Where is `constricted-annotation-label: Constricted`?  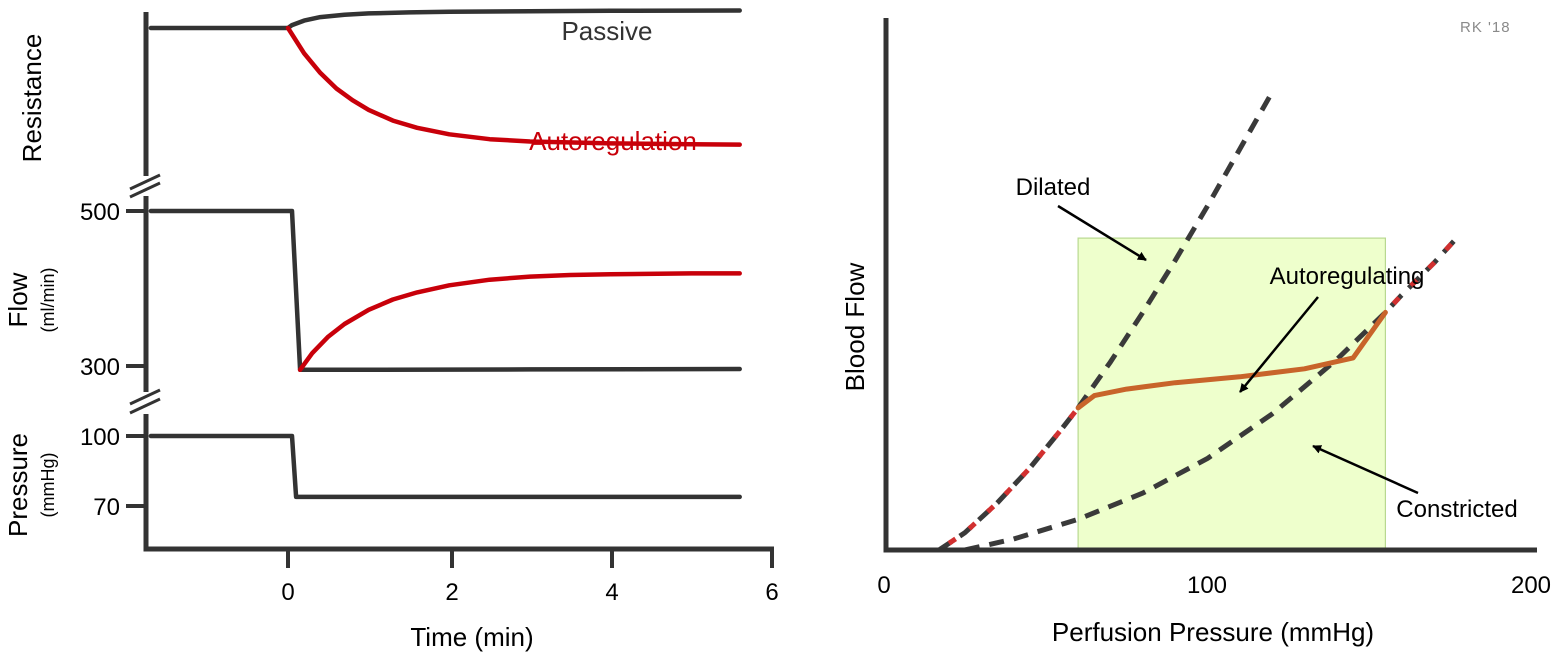 constricted-annotation-label: Constricted is located at coordinates (1456, 509).